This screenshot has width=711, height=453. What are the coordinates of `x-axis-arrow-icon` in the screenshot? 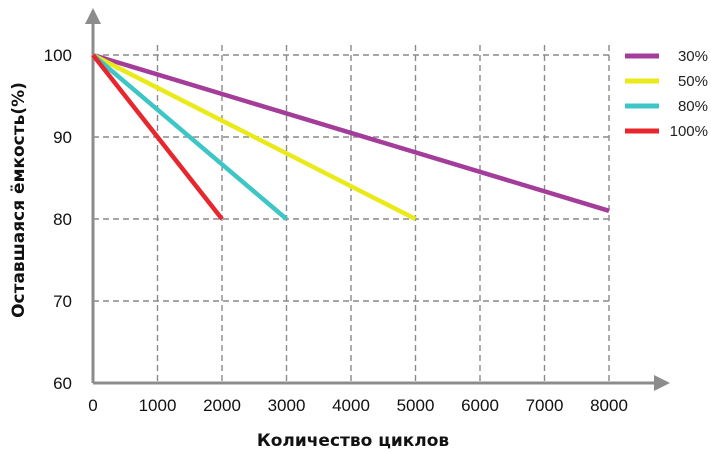 It's located at (662, 383).